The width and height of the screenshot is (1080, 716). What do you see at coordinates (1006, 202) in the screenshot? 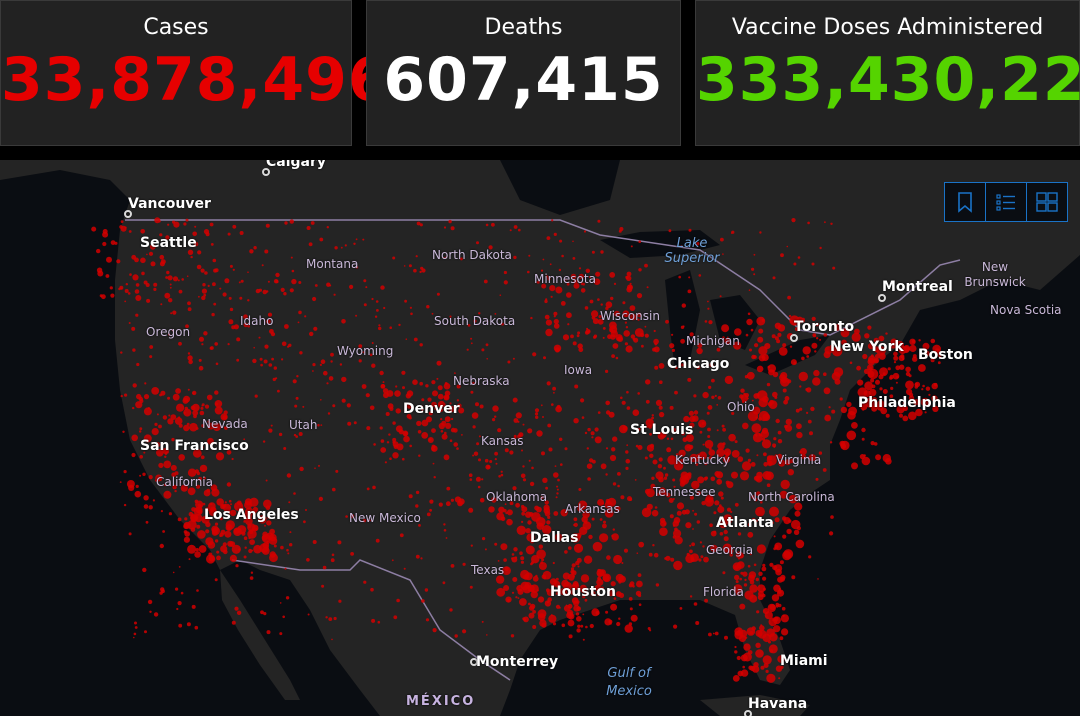
I see `legend-button` at bounding box center [1006, 202].